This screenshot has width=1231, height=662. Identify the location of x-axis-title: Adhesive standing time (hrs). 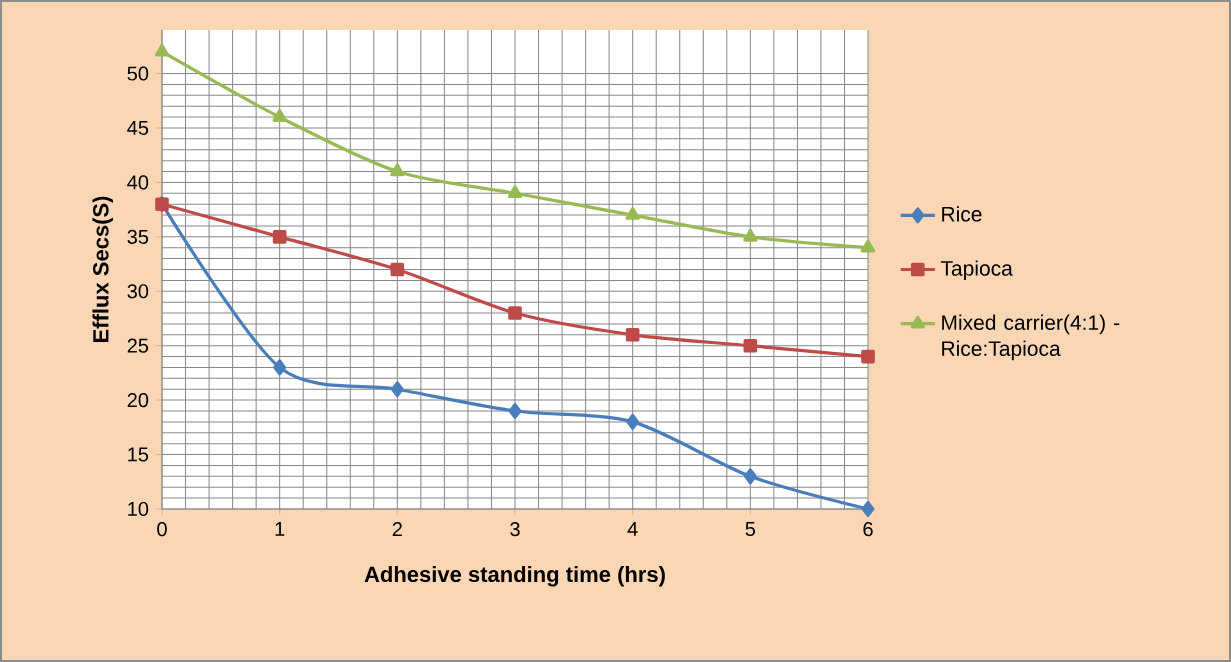
(514, 576).